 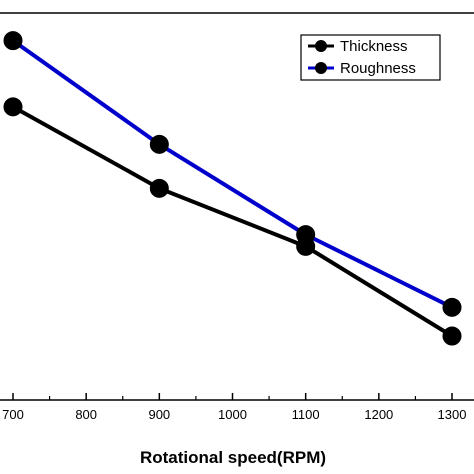 What do you see at coordinates (370, 57) in the screenshot?
I see `legend: Thickness Roughness` at bounding box center [370, 57].